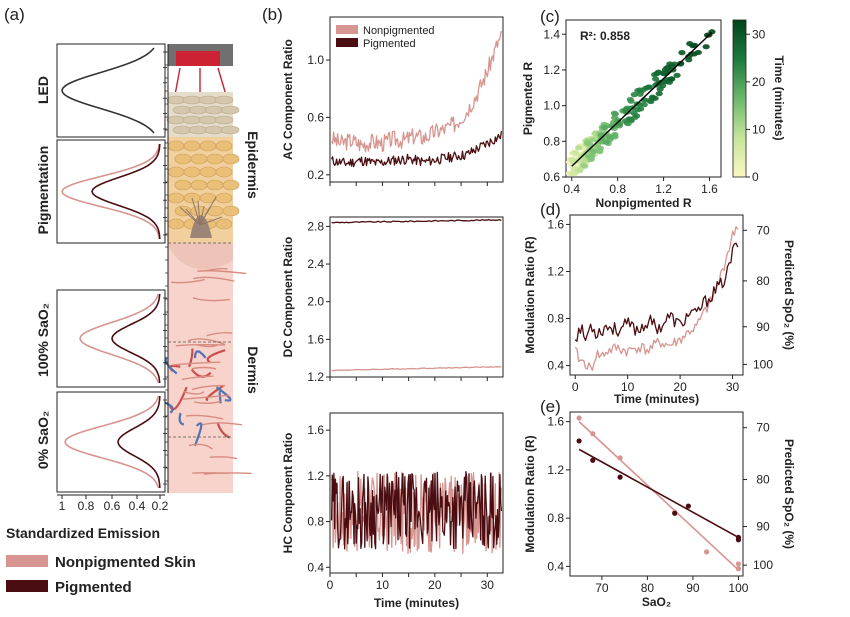 Image resolution: width=850 pixels, height=617 pixels. What do you see at coordinates (628, 387) in the screenshot?
I see `x-tick-label: 10` at bounding box center [628, 387].